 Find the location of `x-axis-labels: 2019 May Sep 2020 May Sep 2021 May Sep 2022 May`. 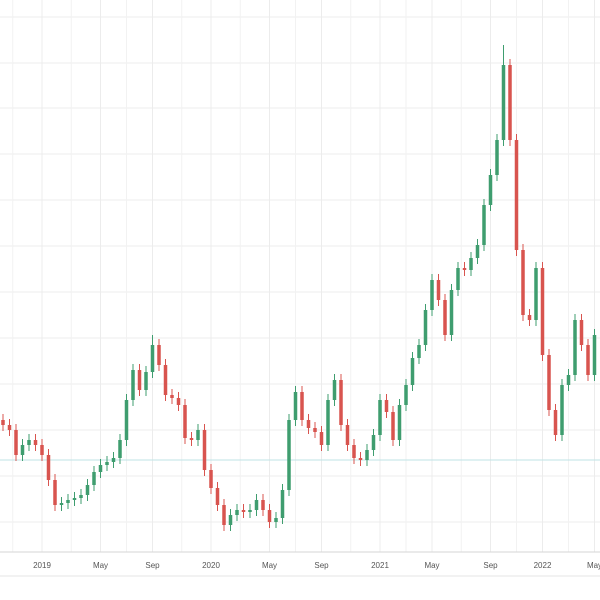

x-axis-labels: 2019 May Sep 2020 May Sep 2021 May Sep 2022 May is located at coordinates (316, 565).